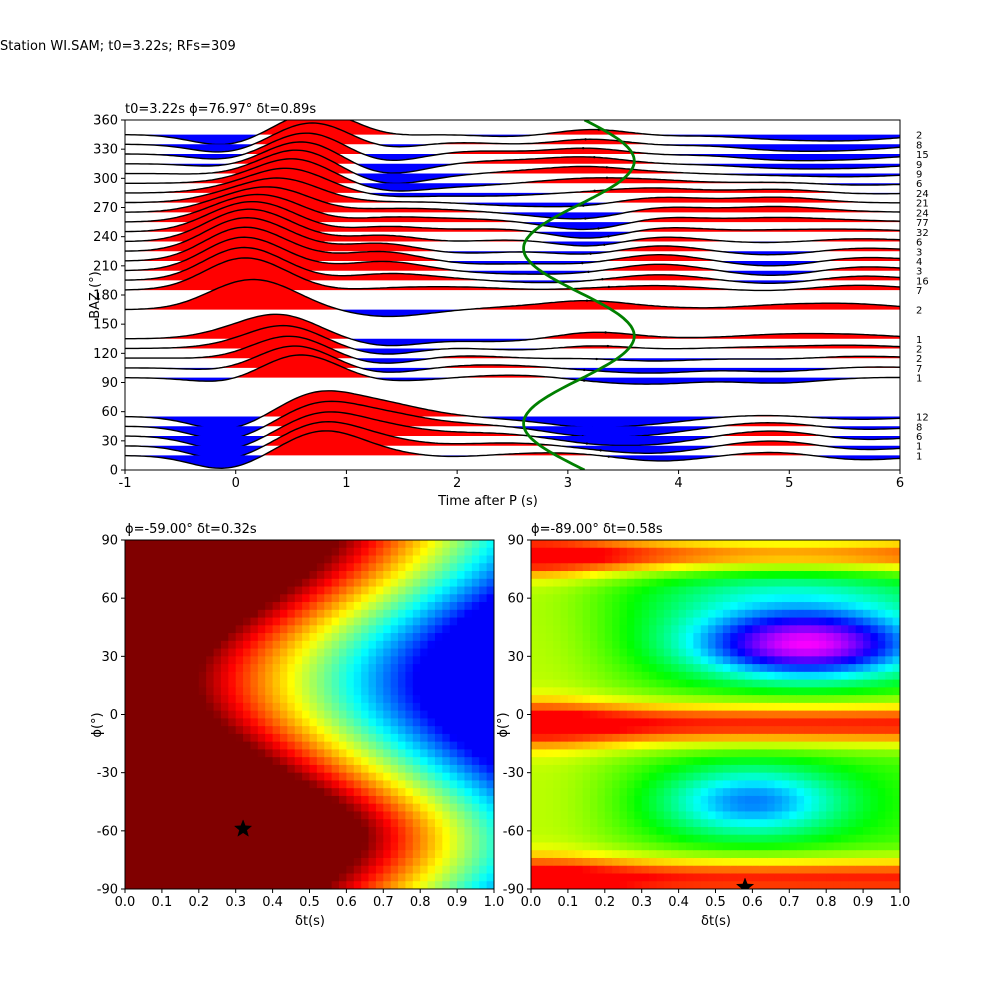  What do you see at coordinates (584, 380) in the screenshot?
I see `trace-pick` at bounding box center [584, 380].